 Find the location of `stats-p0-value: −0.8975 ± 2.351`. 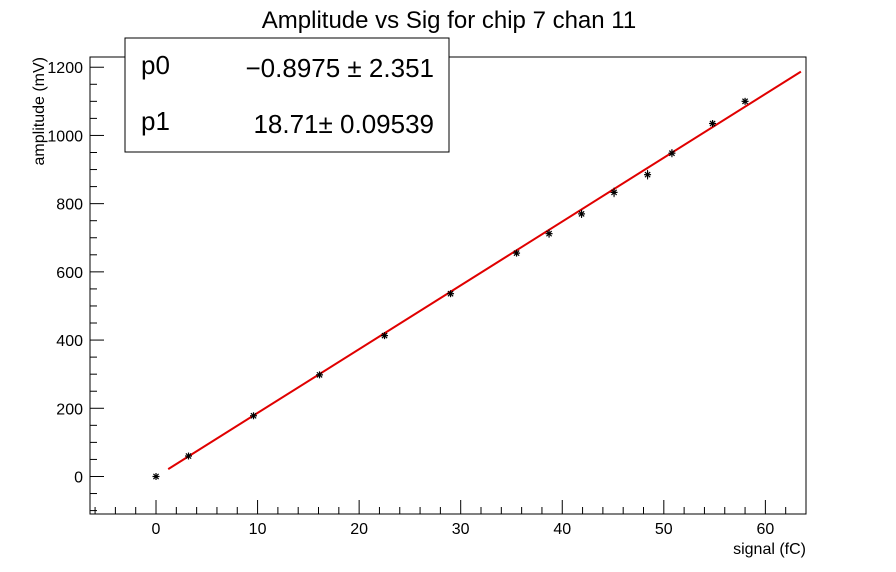

stats-p0-value: −0.8975 ± 2.351 is located at coordinates (340, 68).